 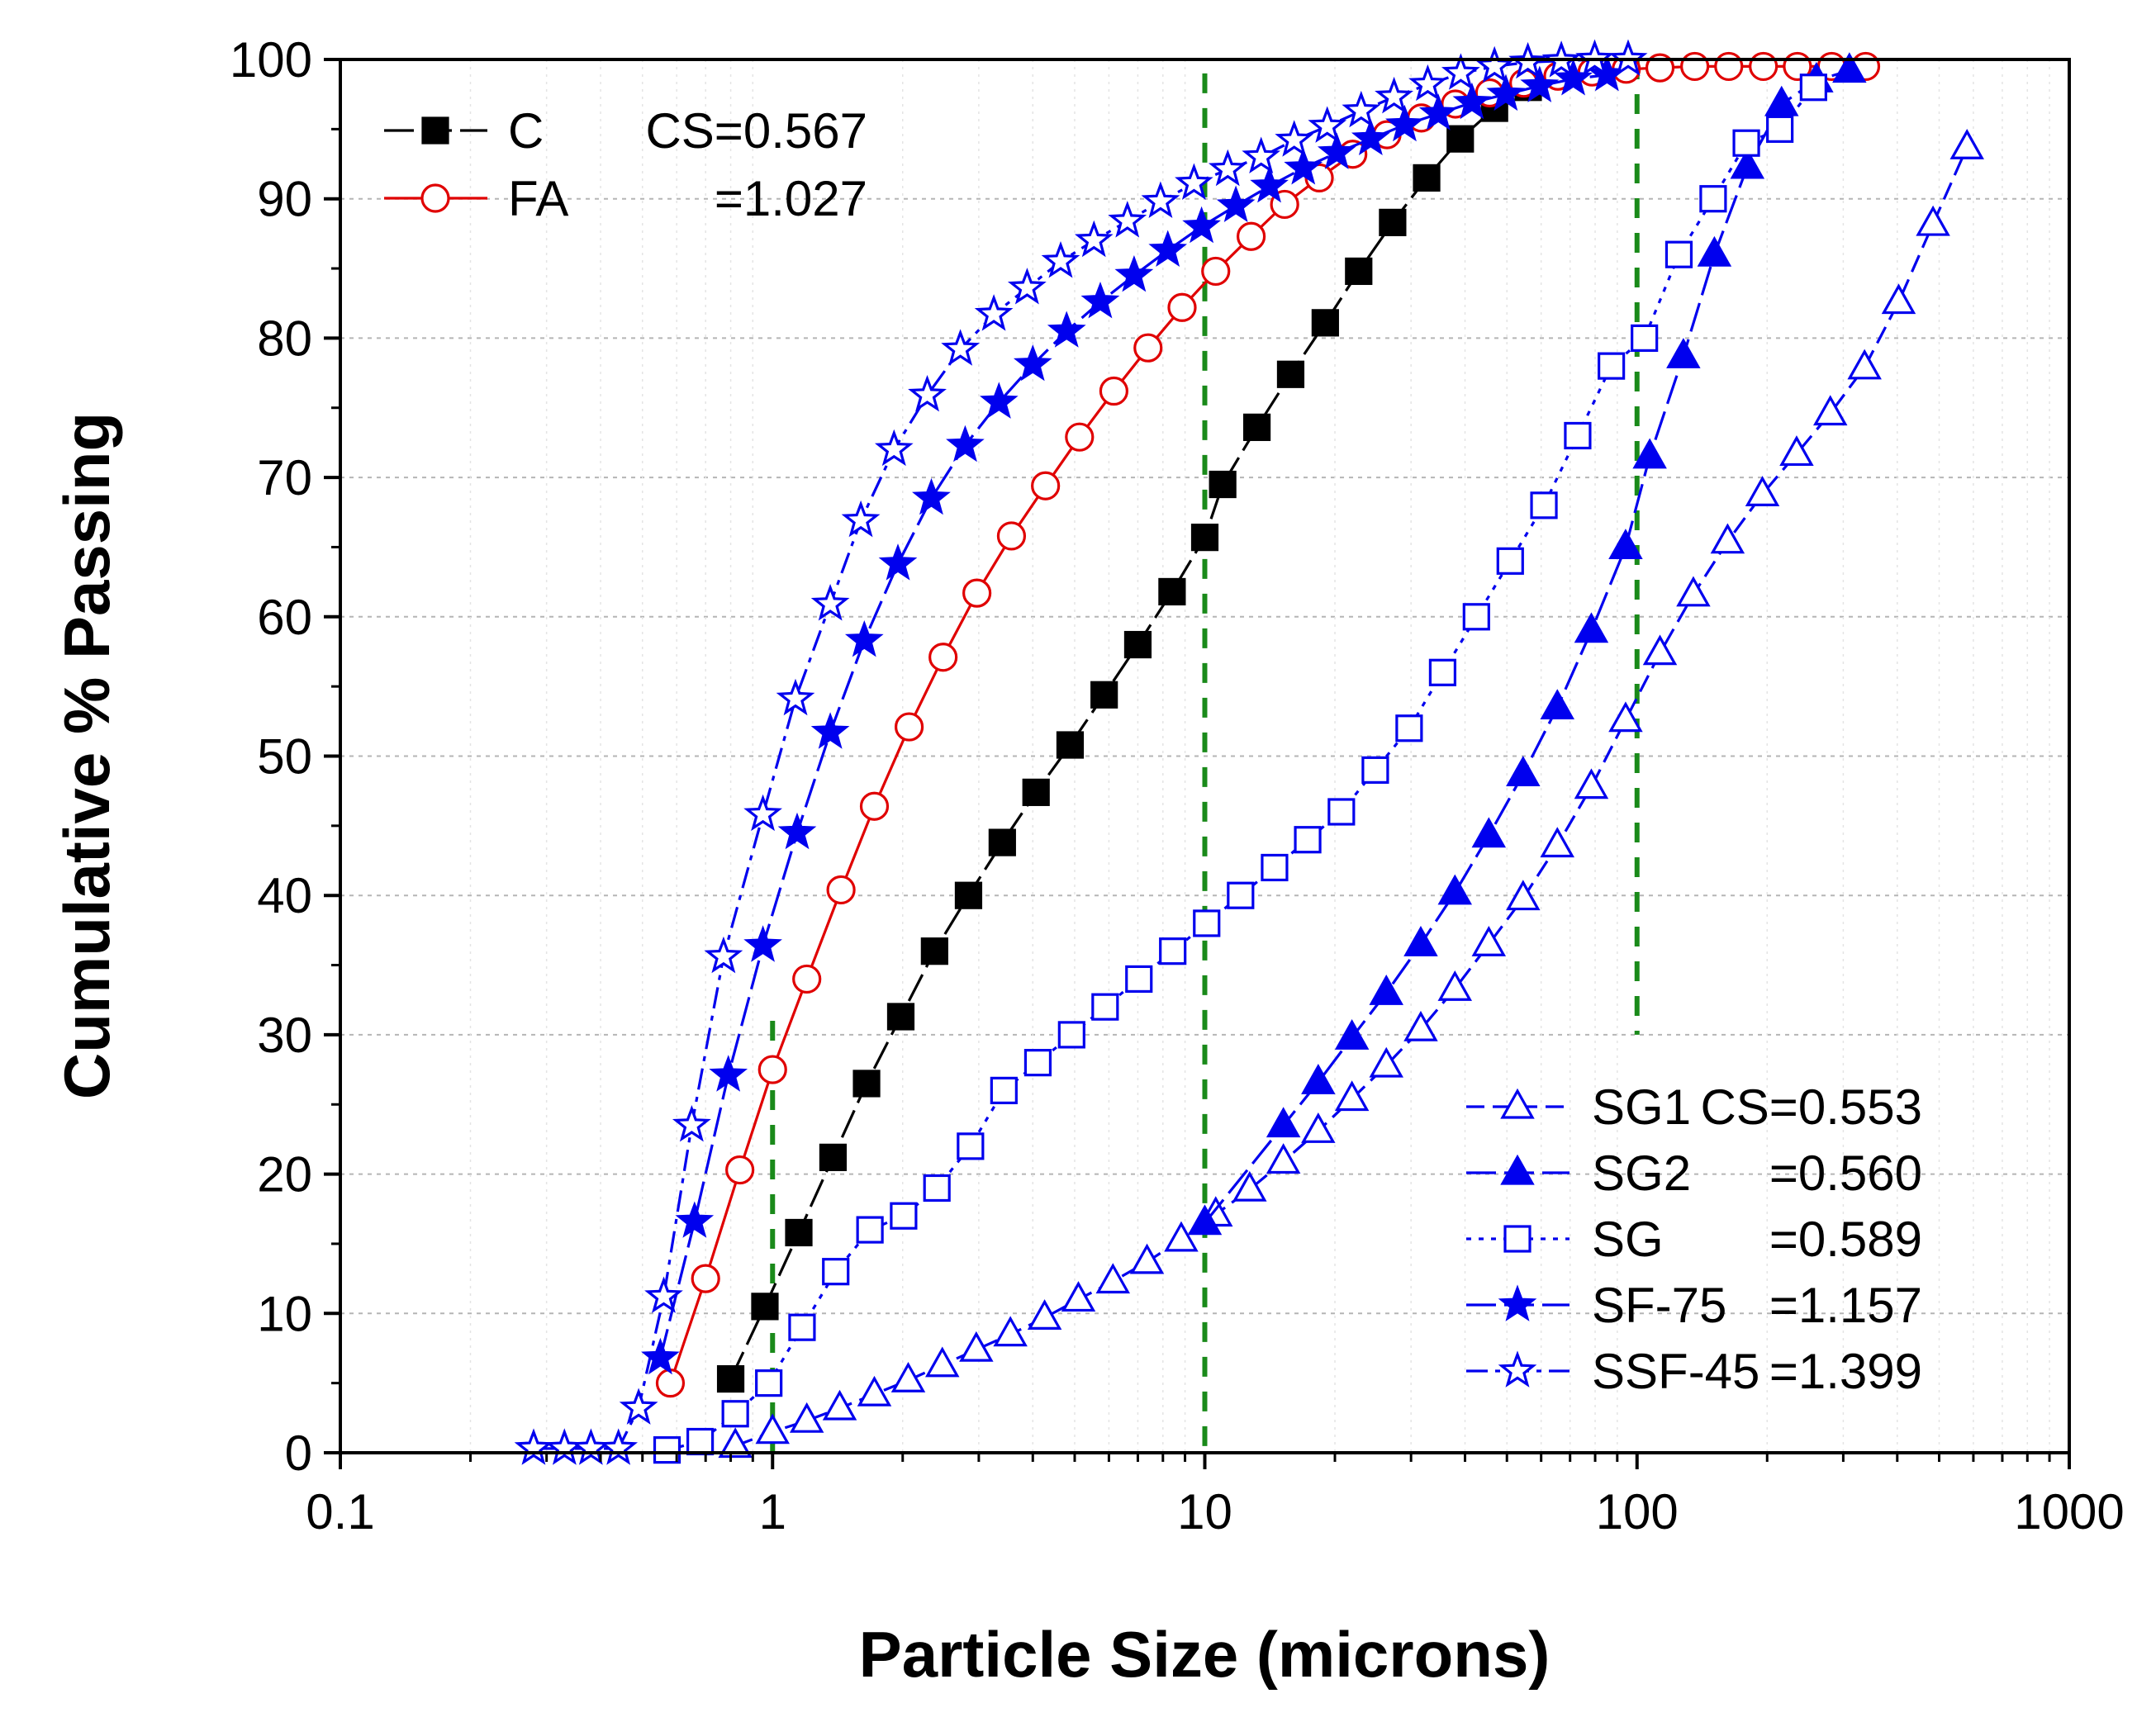 I want to click on y-tick-label: 0, so click(x=298, y=1453).